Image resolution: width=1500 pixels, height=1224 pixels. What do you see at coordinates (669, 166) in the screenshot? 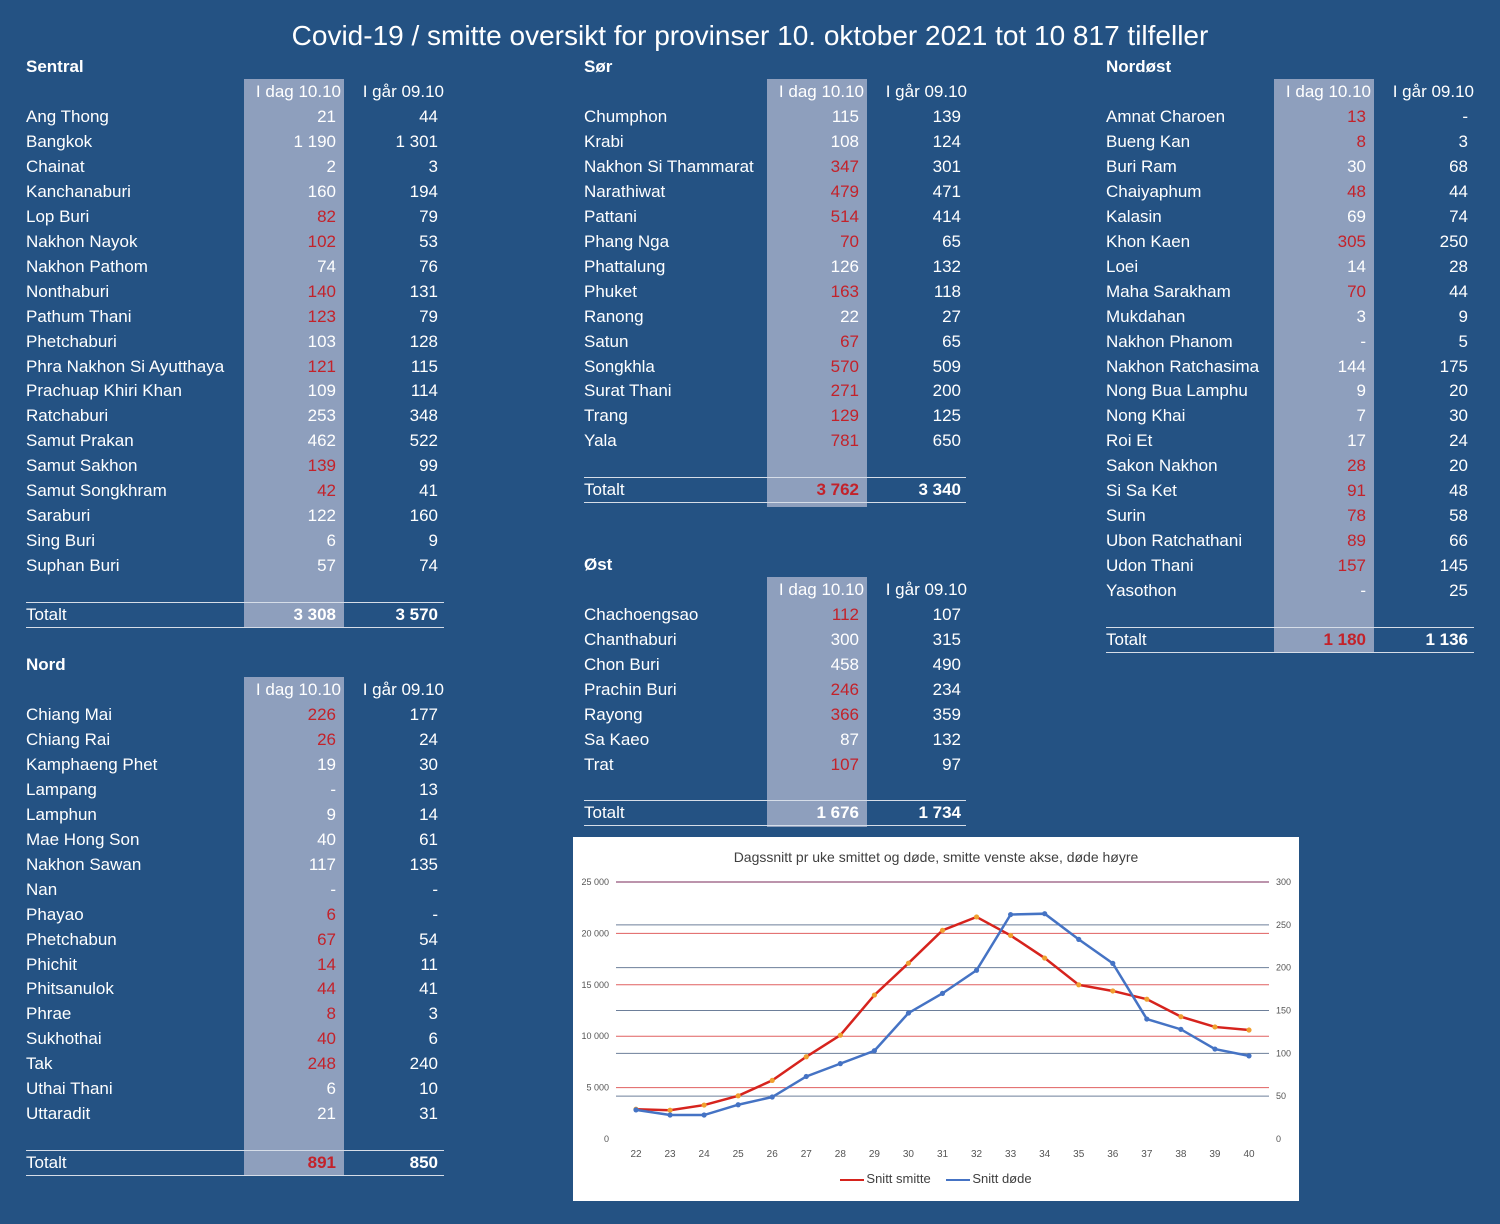
I see `province-name: Nakhon Si Thammarat` at bounding box center [669, 166].